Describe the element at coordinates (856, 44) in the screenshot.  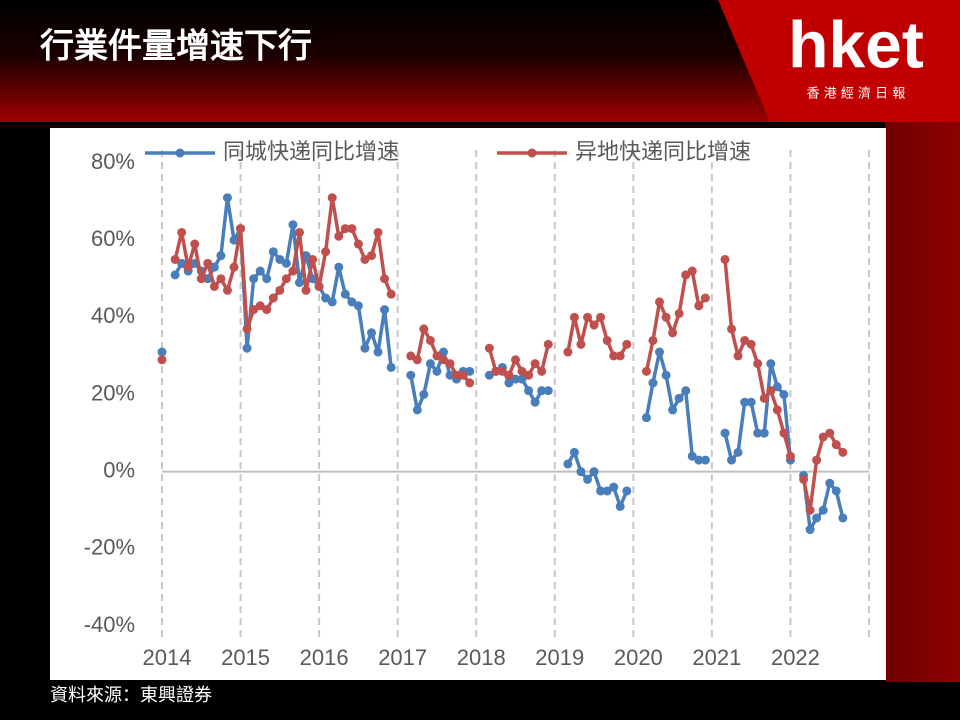
I see `logo: hket` at that location.